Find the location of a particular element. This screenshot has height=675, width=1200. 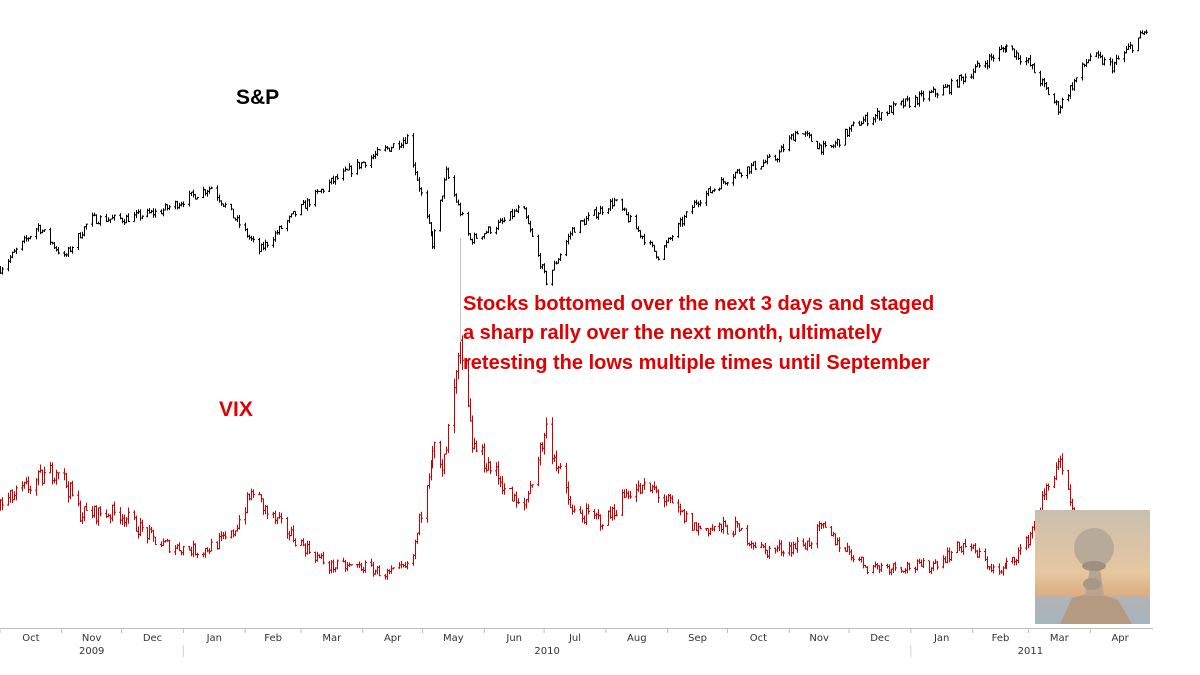

x-tick-label-month: Feb is located at coordinates (1001, 638).